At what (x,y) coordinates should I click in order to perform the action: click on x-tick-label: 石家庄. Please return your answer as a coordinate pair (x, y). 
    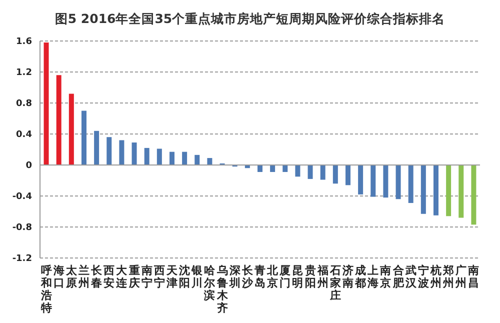
    Looking at the image, I should click on (334, 283).